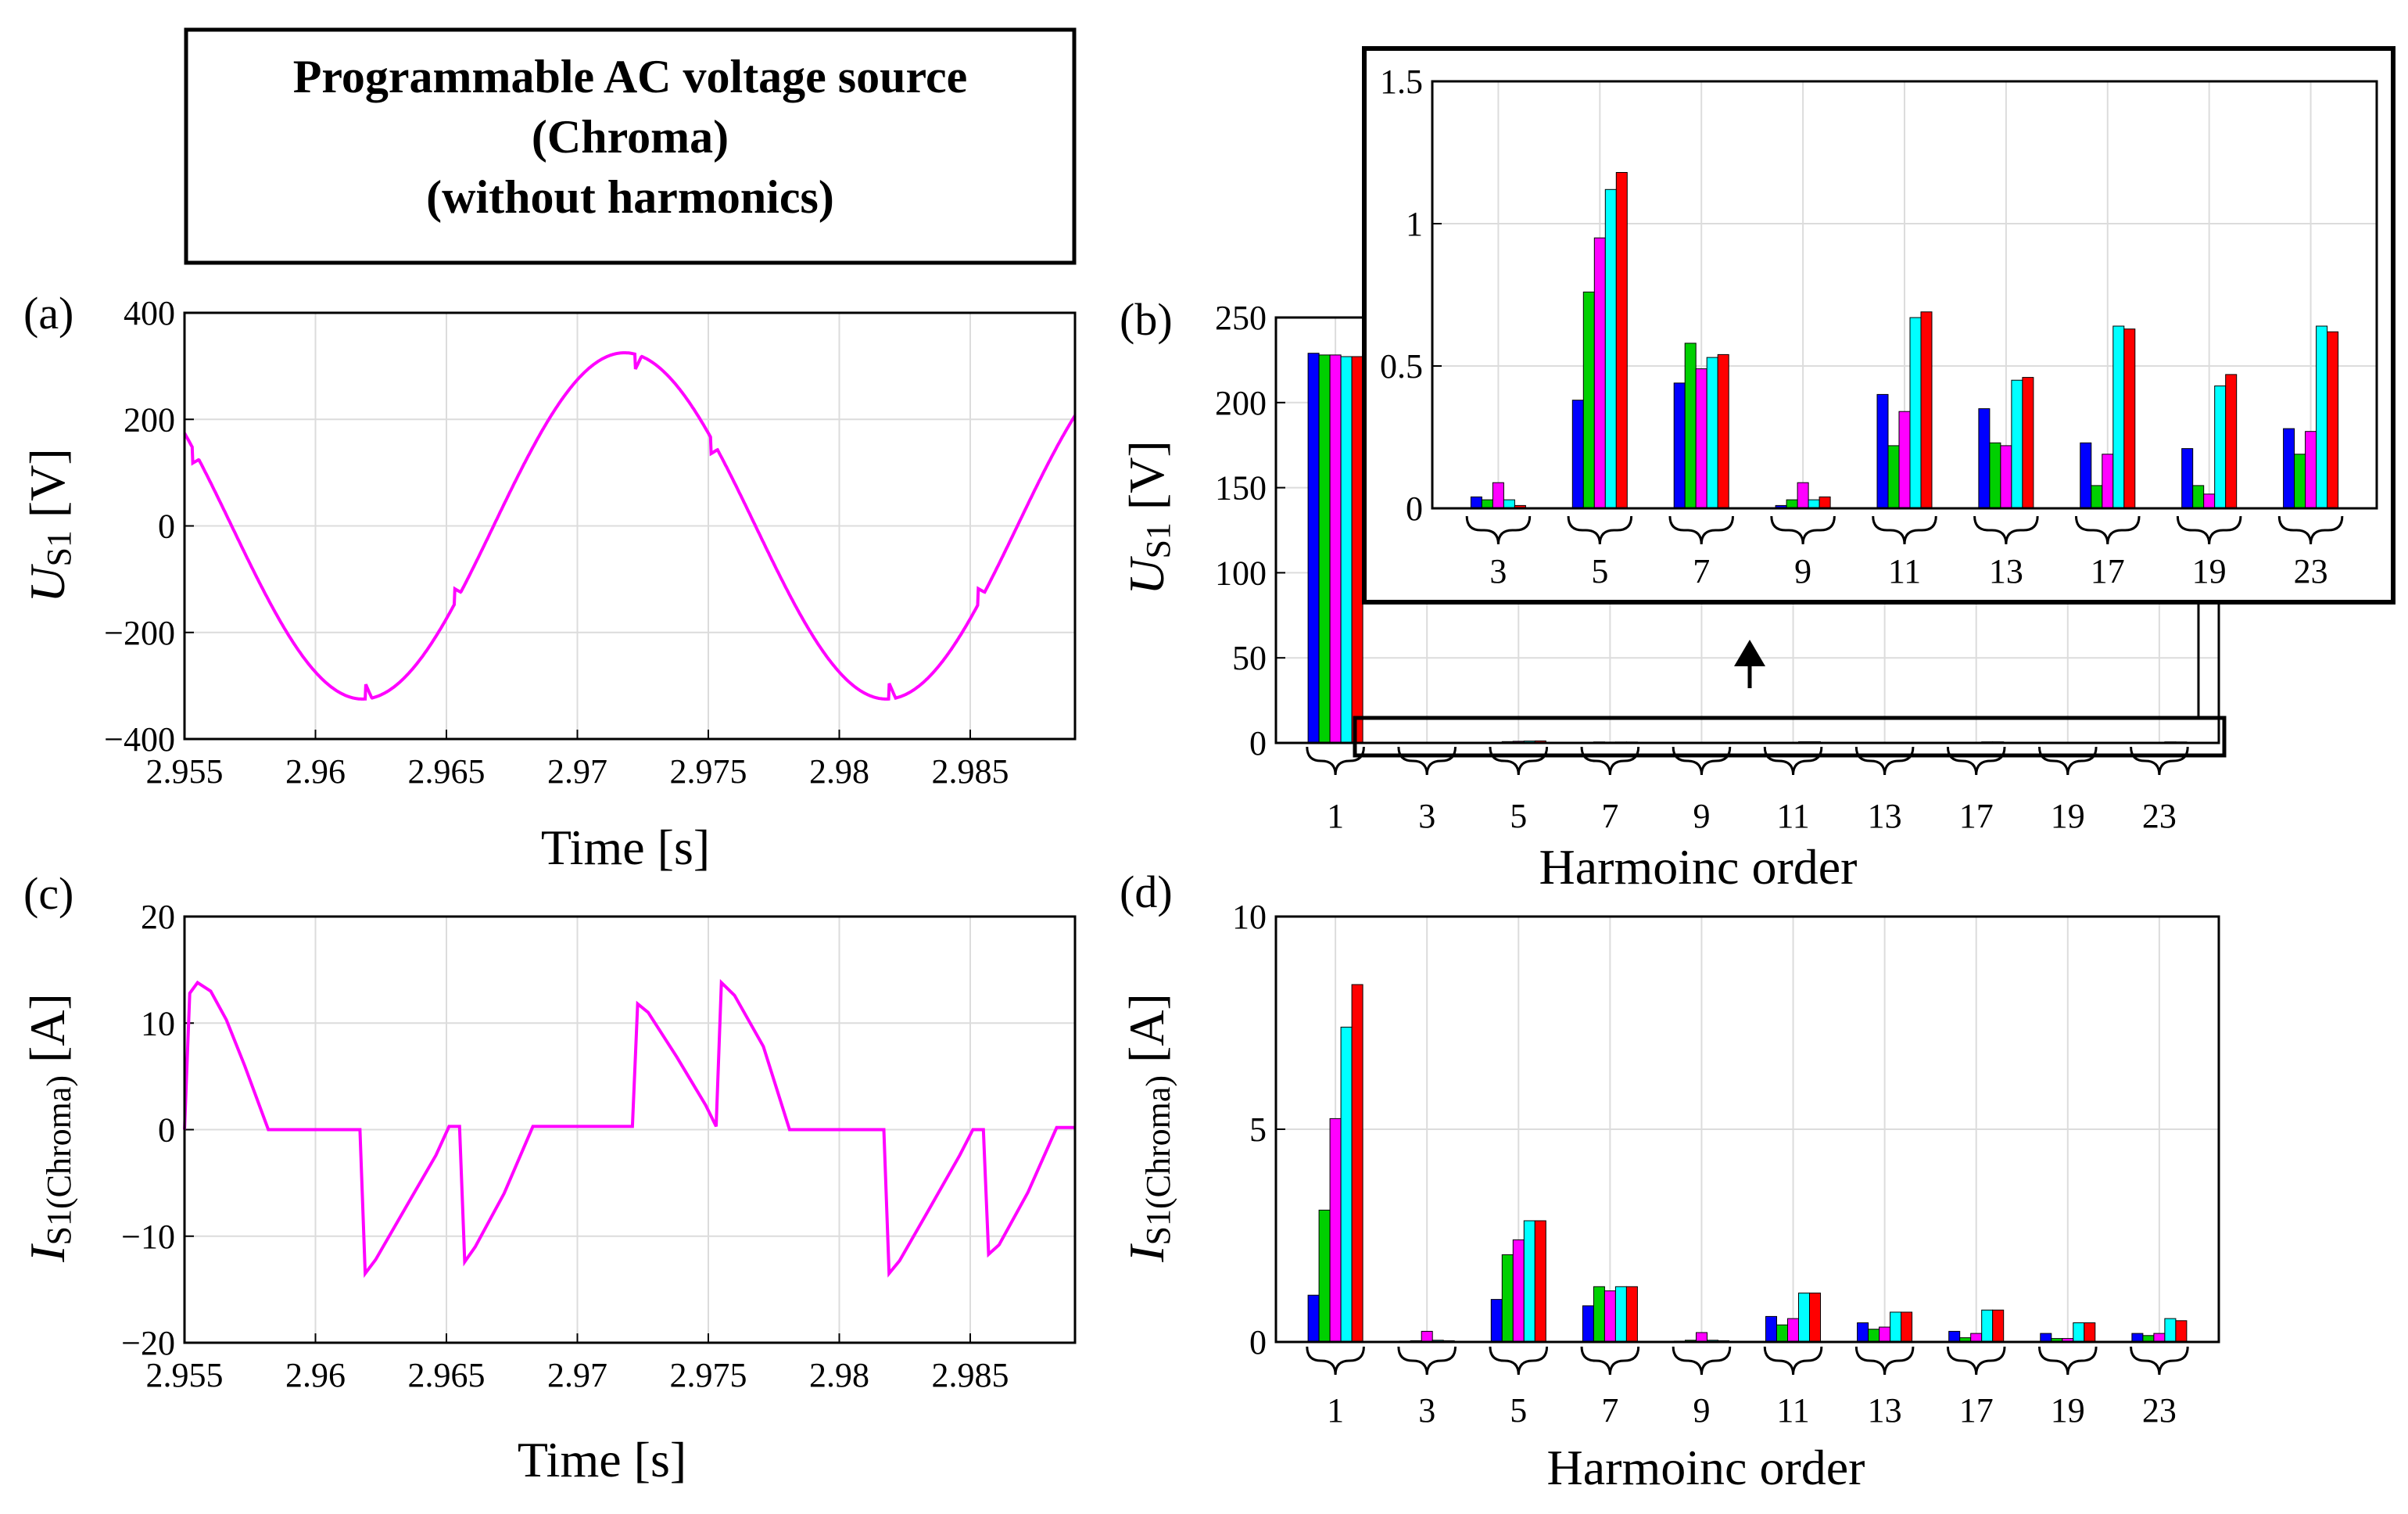  What do you see at coordinates (1519, 816) in the screenshot?
I see `panel-b-category-label: 5` at bounding box center [1519, 816].